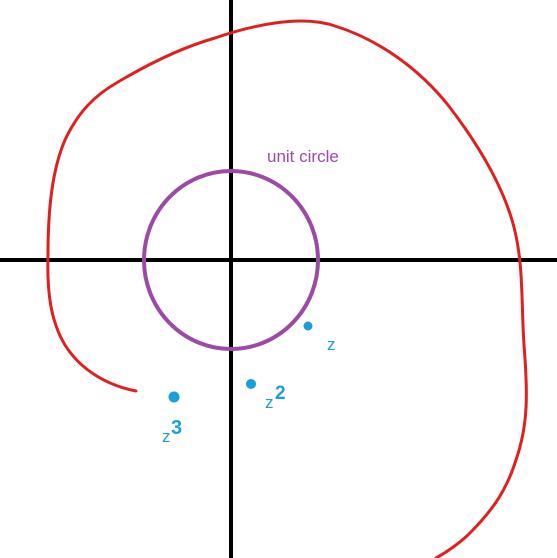 The image size is (557, 558). What do you see at coordinates (280, 393) in the screenshot?
I see `point-z-squared-exponent: 2` at bounding box center [280, 393].